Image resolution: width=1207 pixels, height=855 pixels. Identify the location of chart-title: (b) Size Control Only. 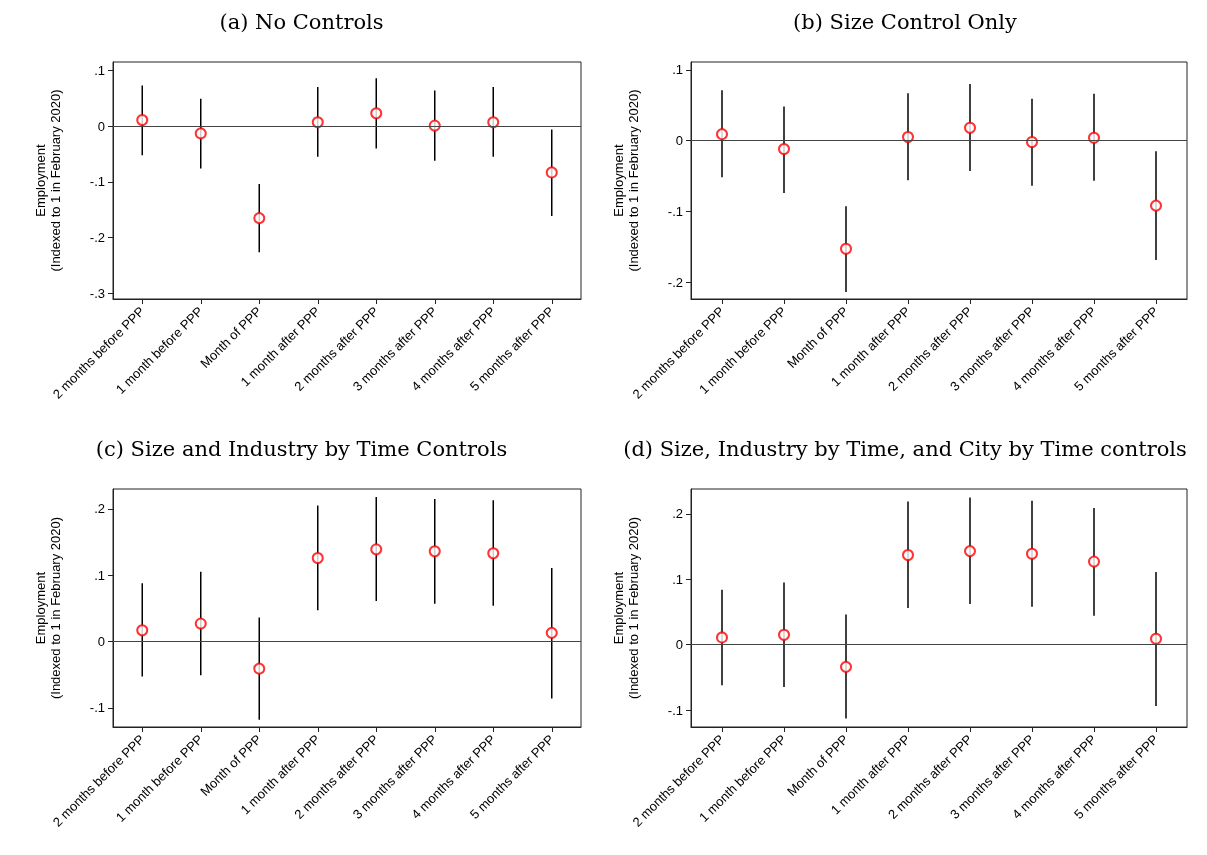
(905, 21).